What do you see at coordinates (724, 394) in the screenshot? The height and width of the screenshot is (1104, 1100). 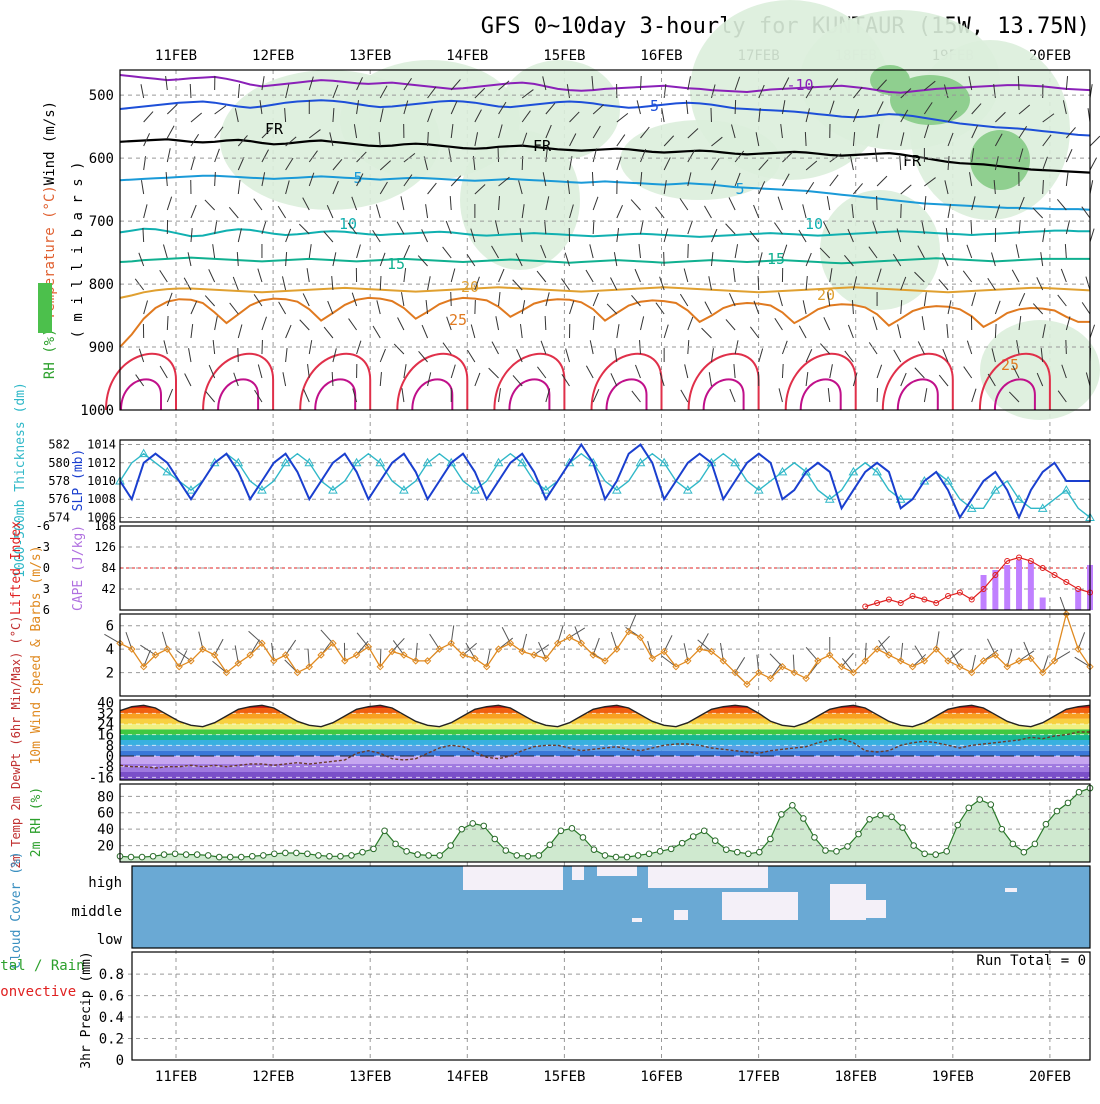 I see `isotherm-35-loop` at bounding box center [724, 394].